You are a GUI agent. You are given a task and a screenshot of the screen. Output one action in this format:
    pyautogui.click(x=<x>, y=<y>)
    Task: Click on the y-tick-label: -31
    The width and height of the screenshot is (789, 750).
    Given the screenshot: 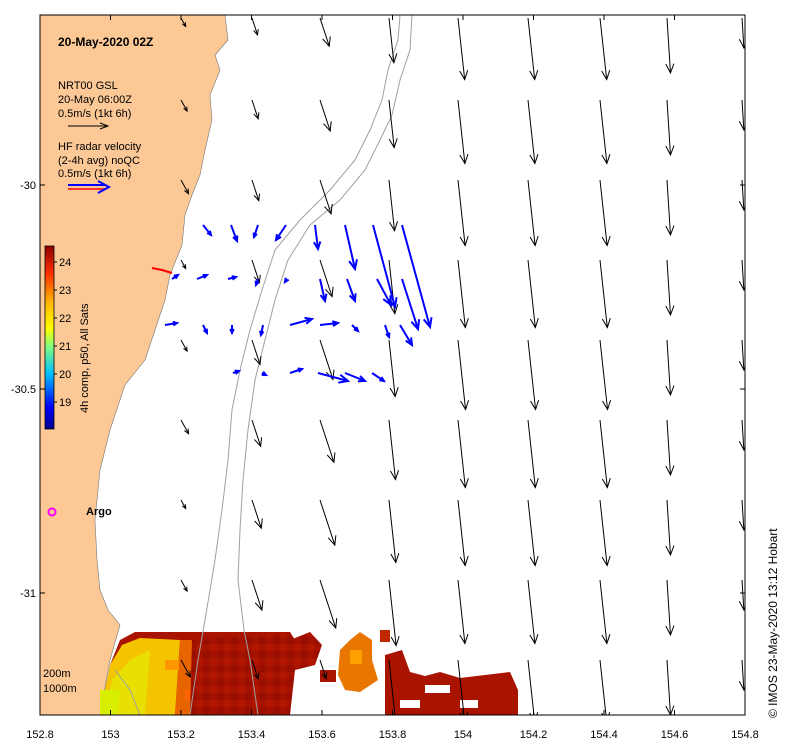 What is the action you would take?
    pyautogui.click(x=28, y=594)
    